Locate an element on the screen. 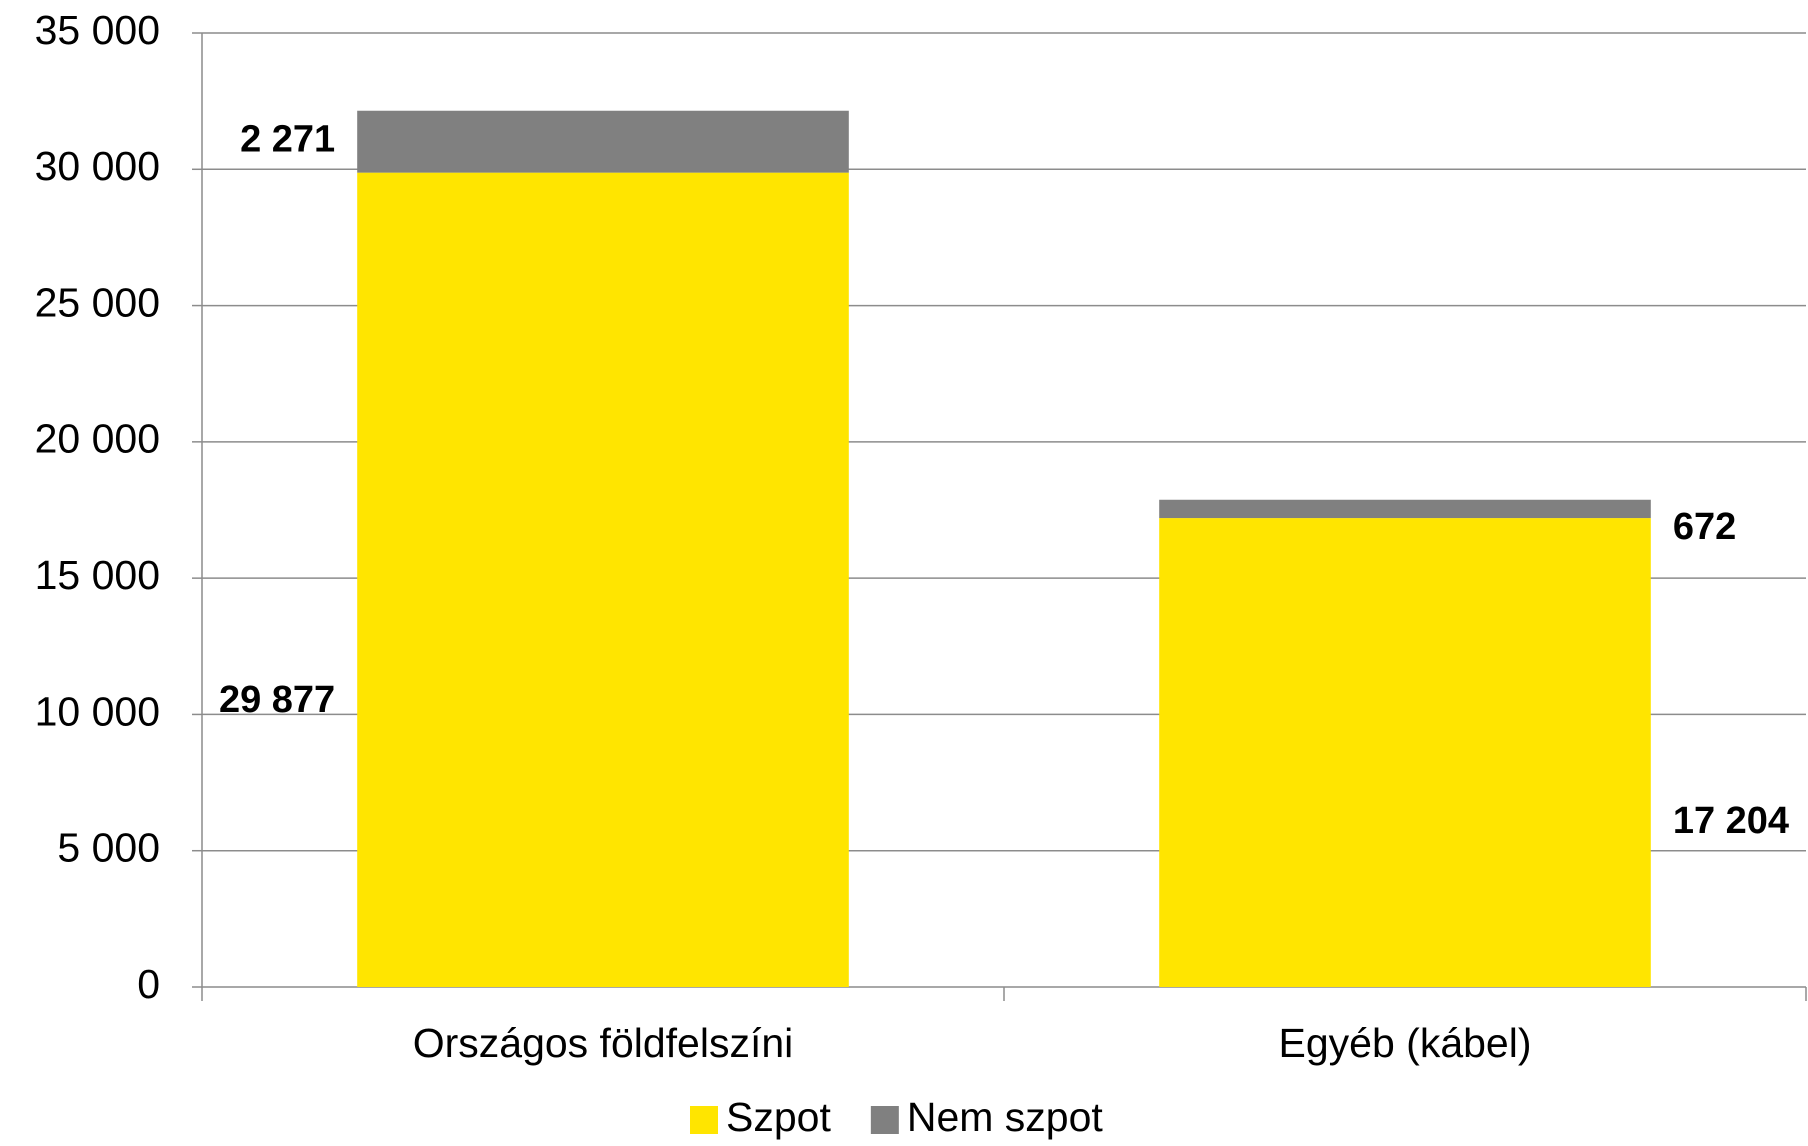 This screenshot has height=1146, width=1808. y-tick-label: 20 000 is located at coordinates (97, 439).